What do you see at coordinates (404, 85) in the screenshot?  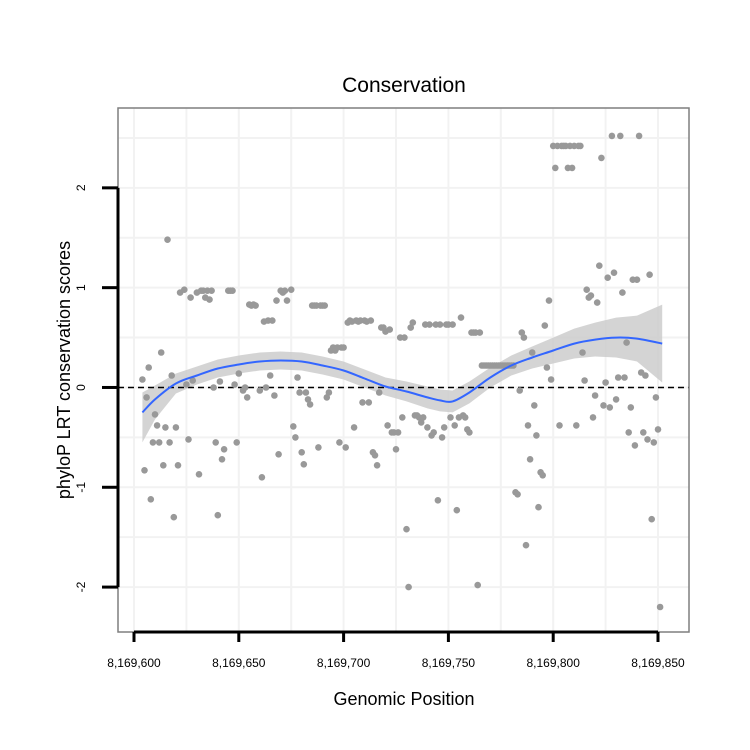 I see `chart-title: Conservation` at bounding box center [404, 85].